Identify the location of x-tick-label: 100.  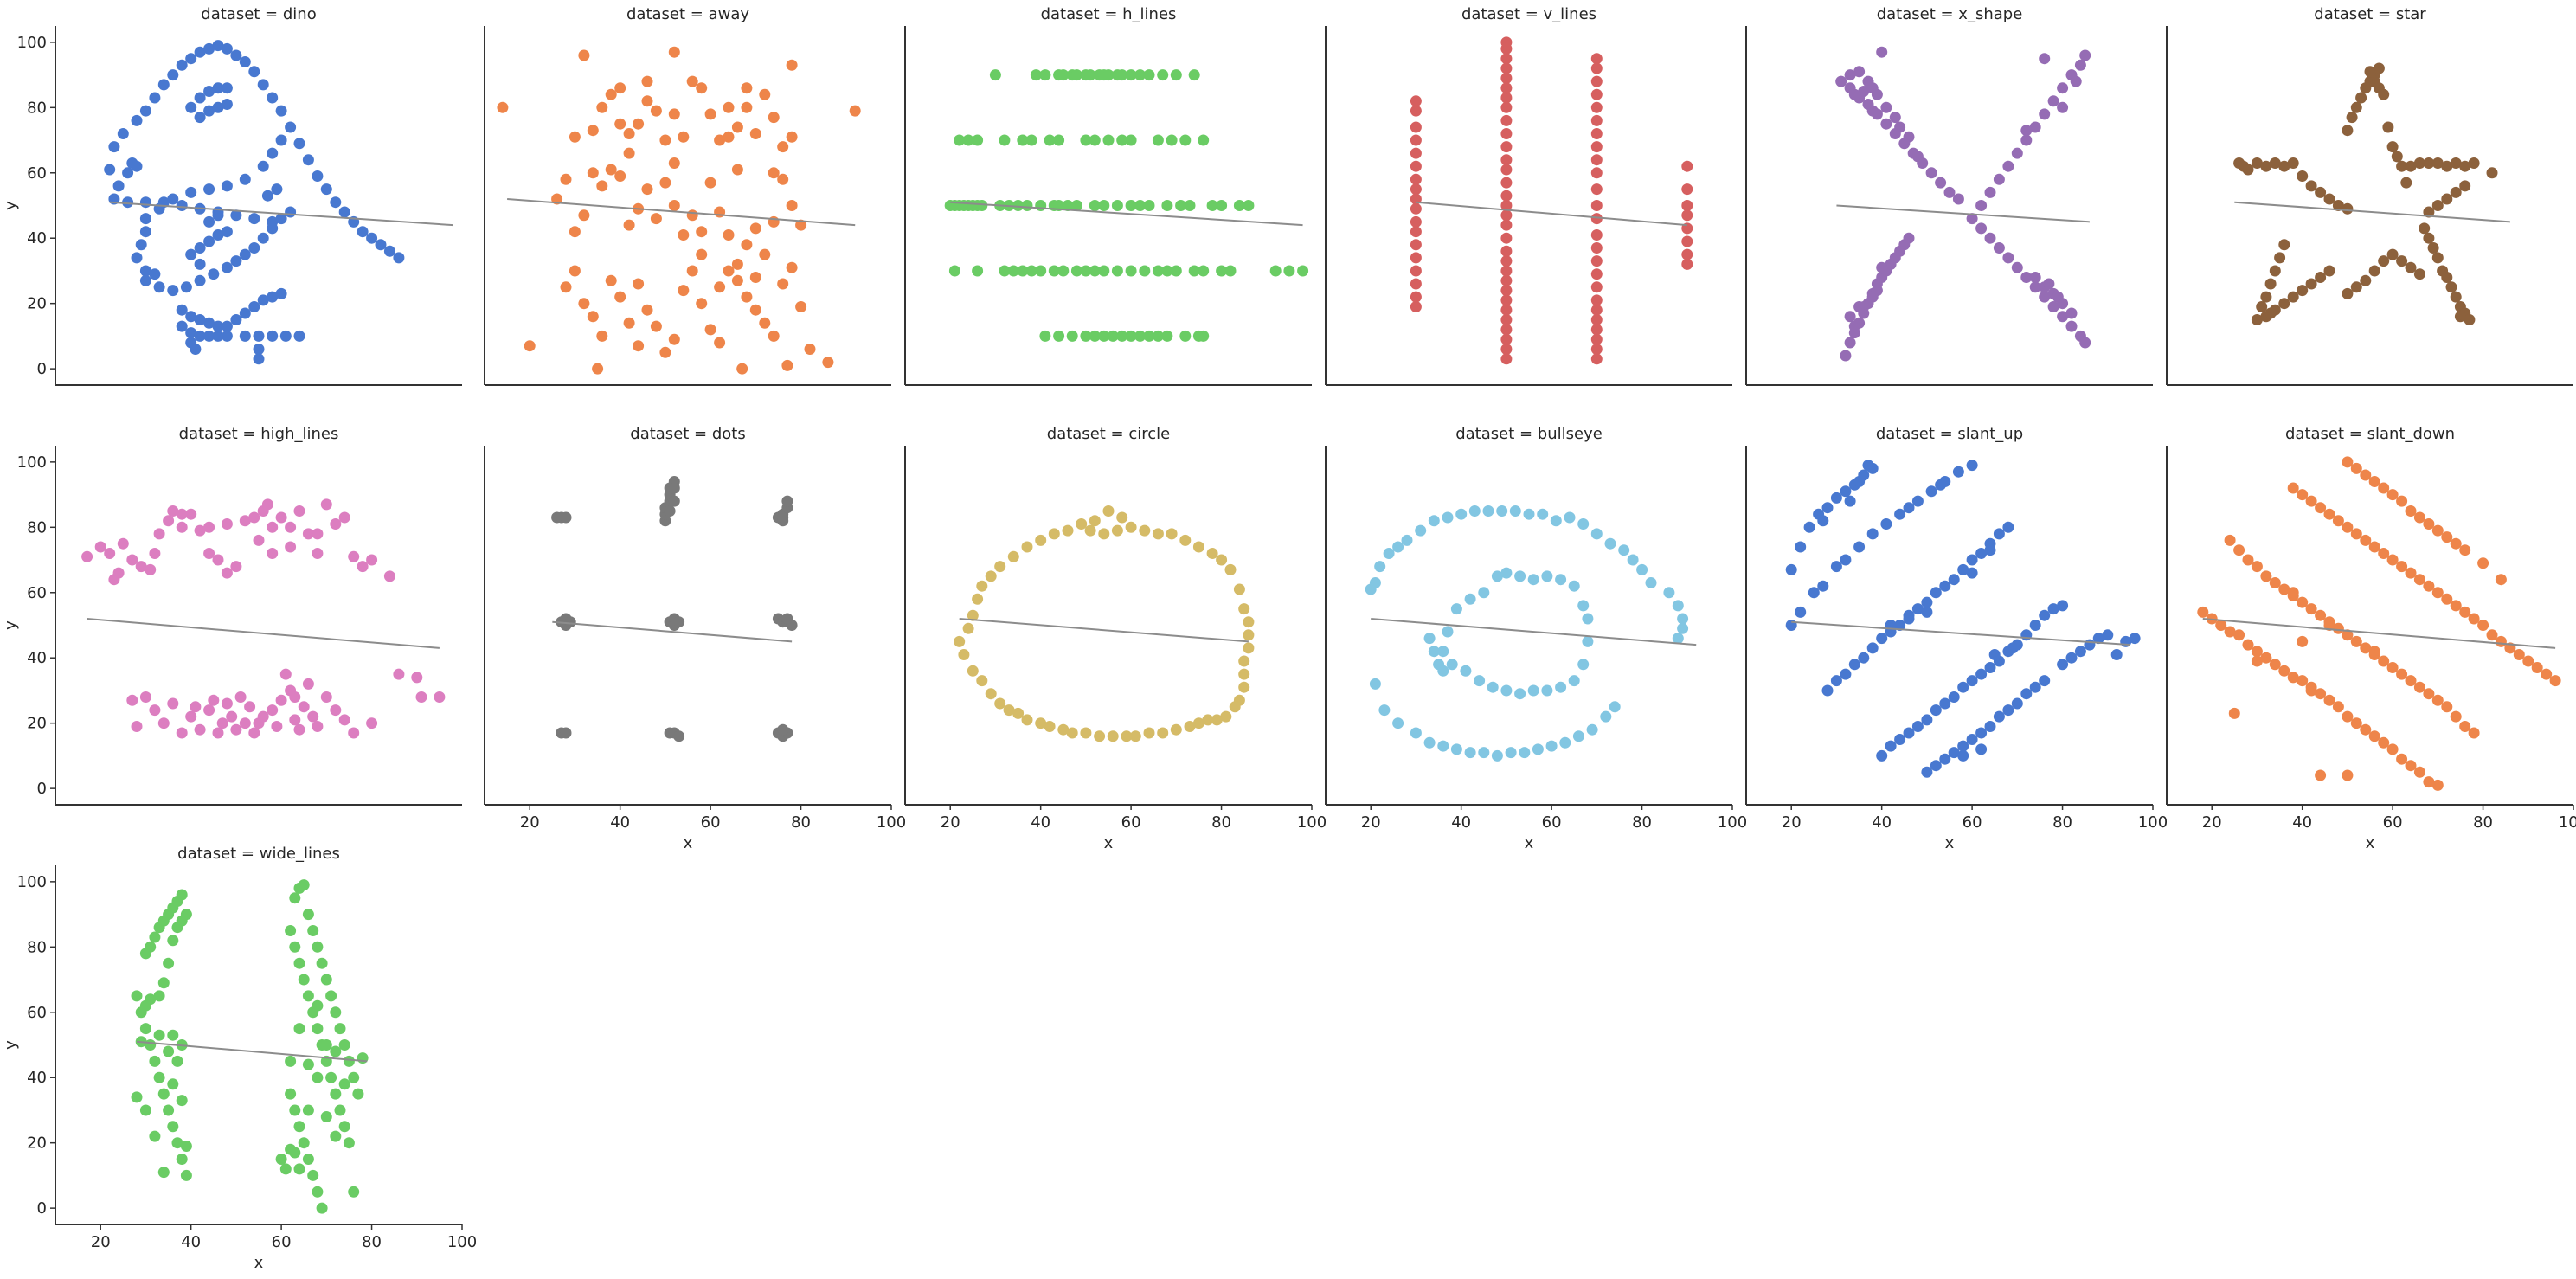
(1733, 822).